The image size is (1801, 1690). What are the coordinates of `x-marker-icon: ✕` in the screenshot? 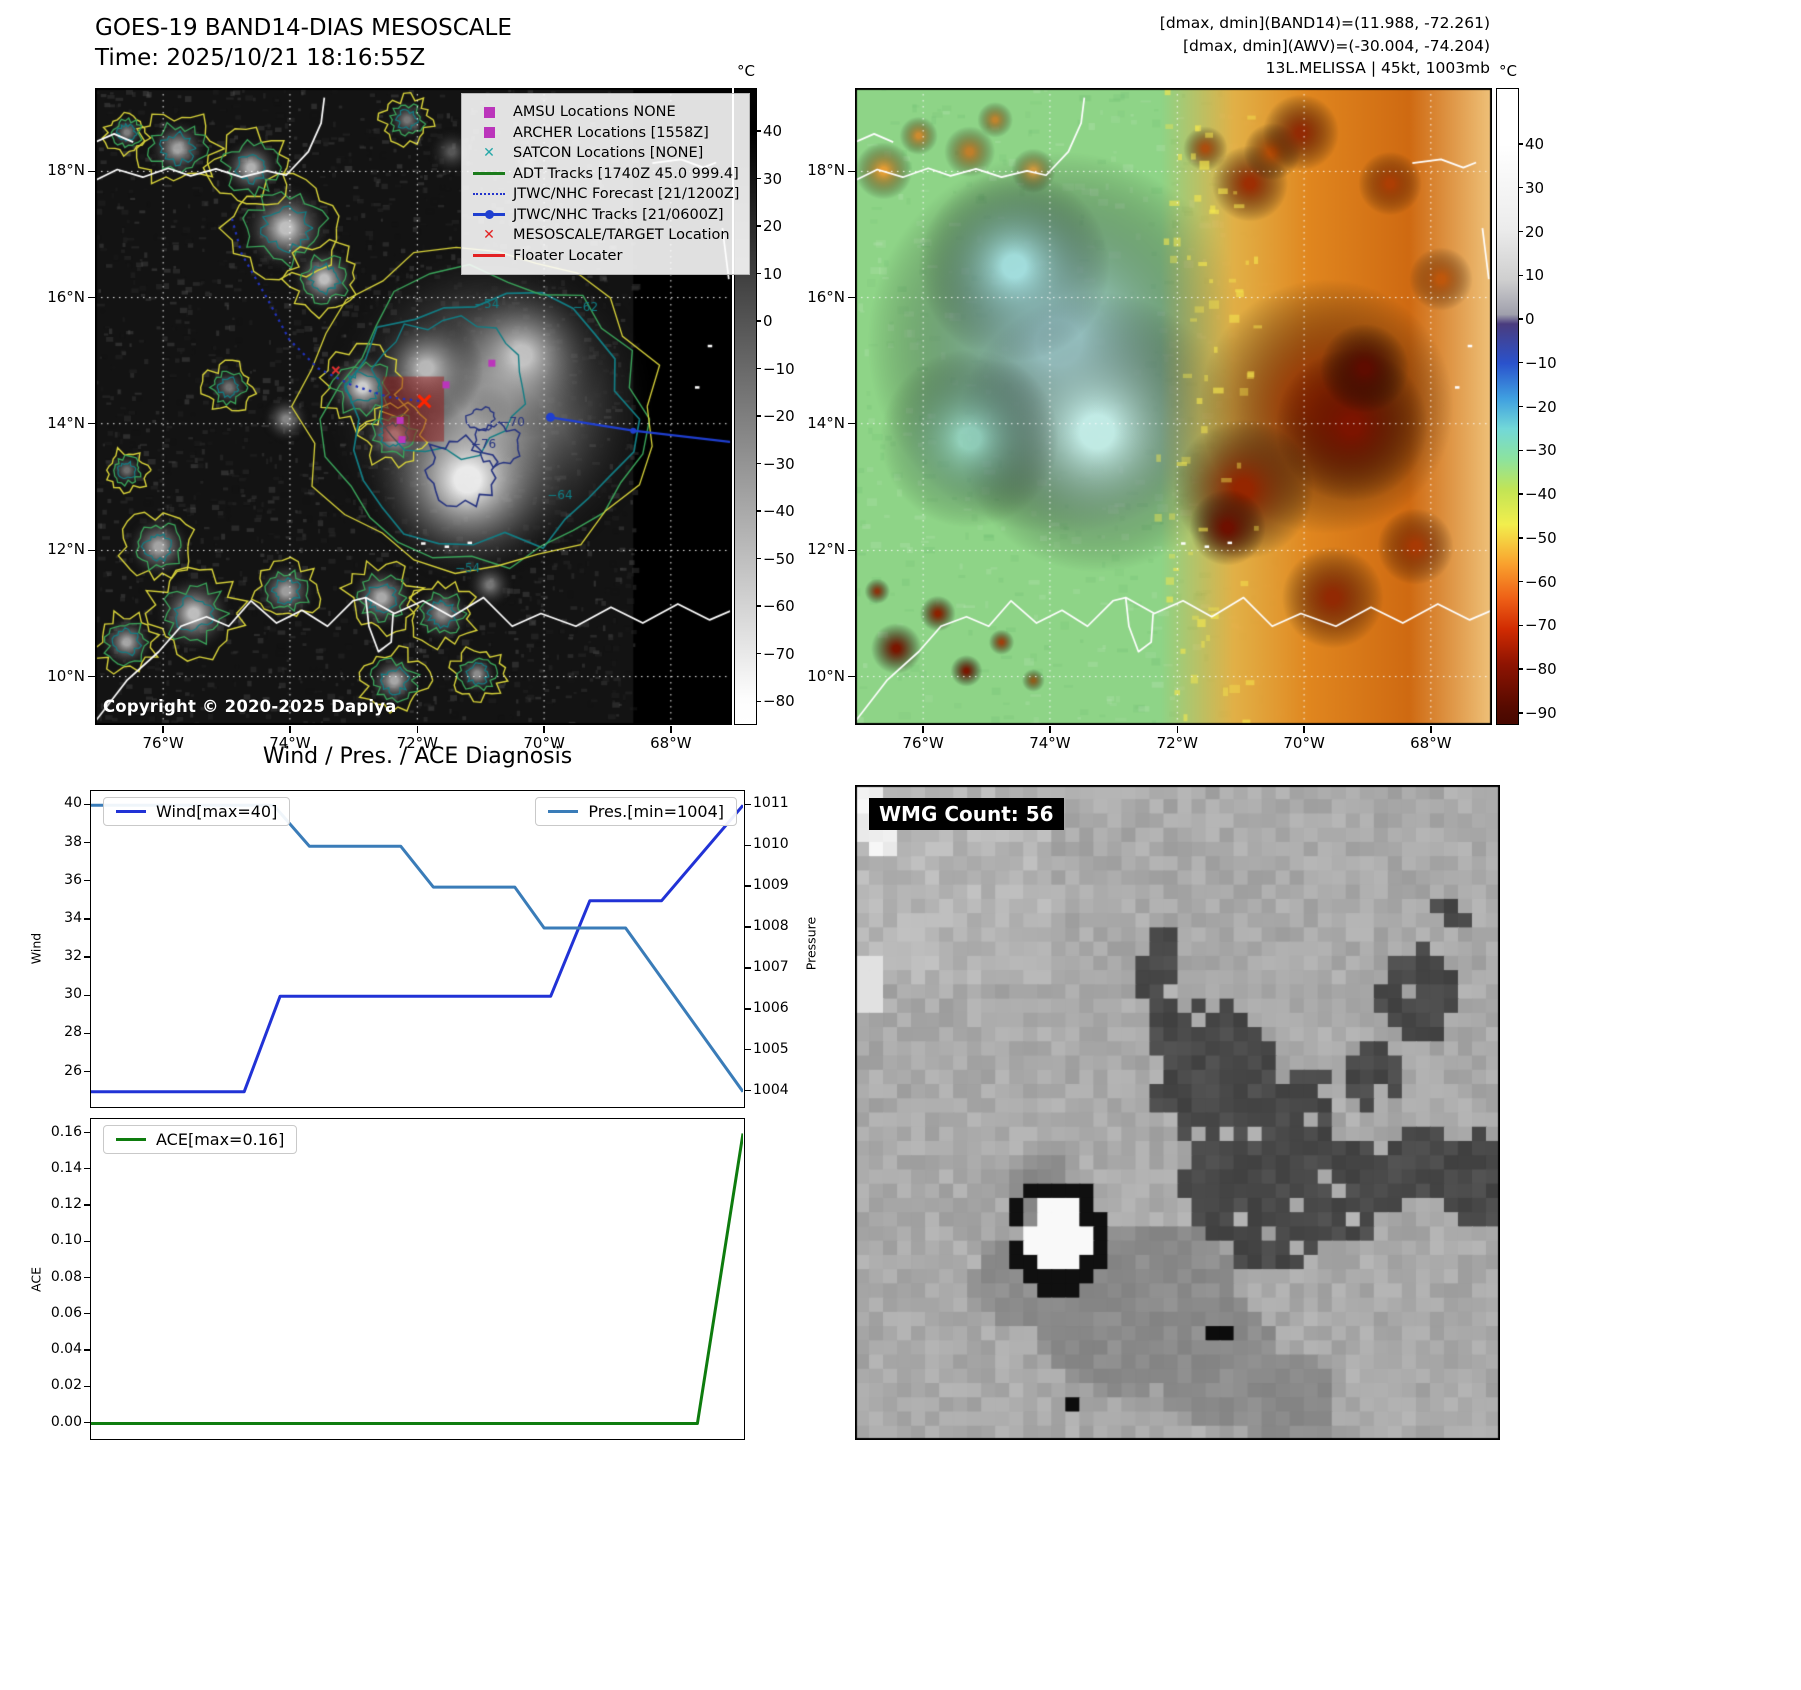 It's located at (489, 153).